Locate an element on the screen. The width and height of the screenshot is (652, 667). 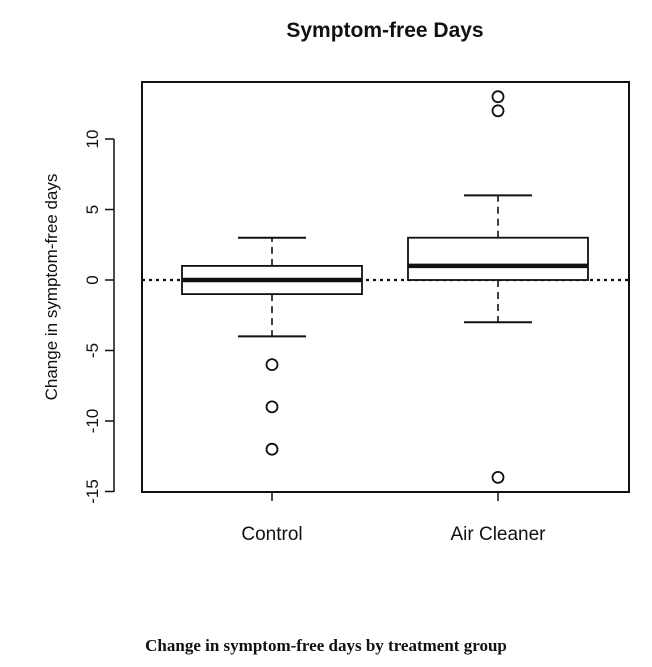
iqr-box is located at coordinates (498, 258).